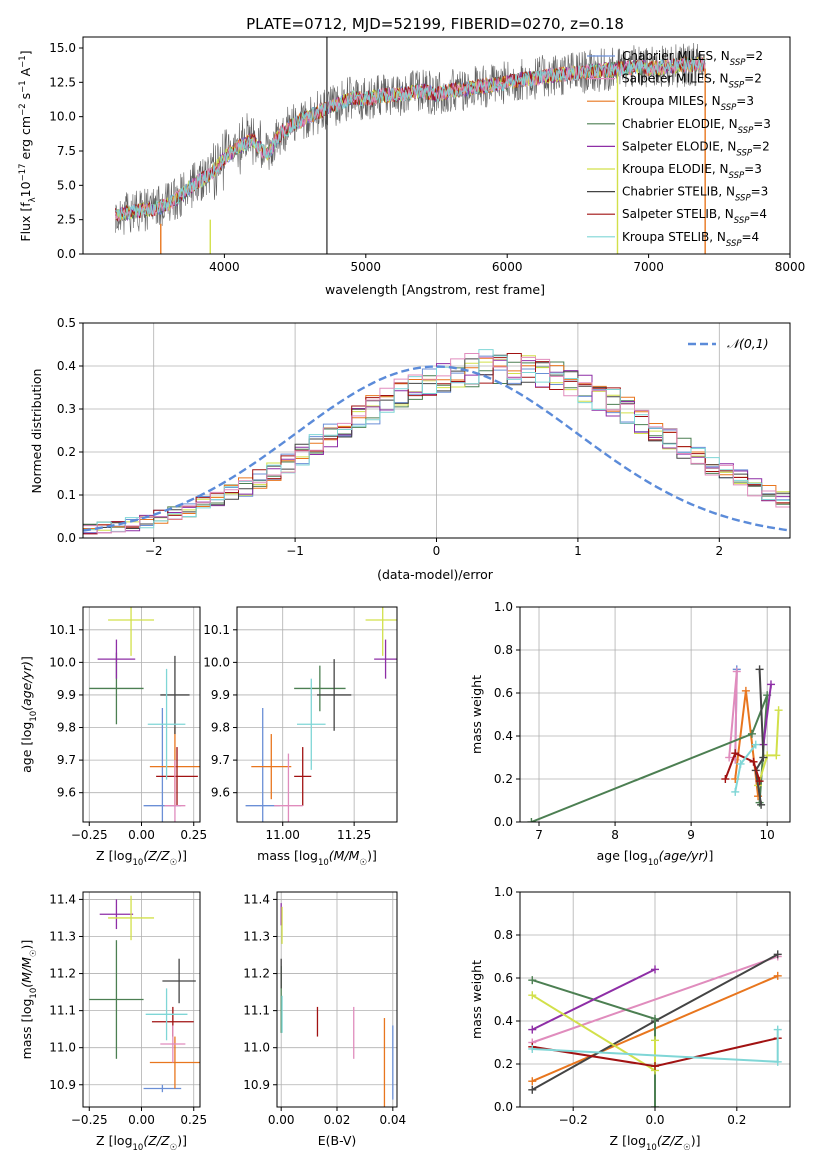  What do you see at coordinates (436, 448) in the screenshot?
I see `histogram-step` at bounding box center [436, 448].